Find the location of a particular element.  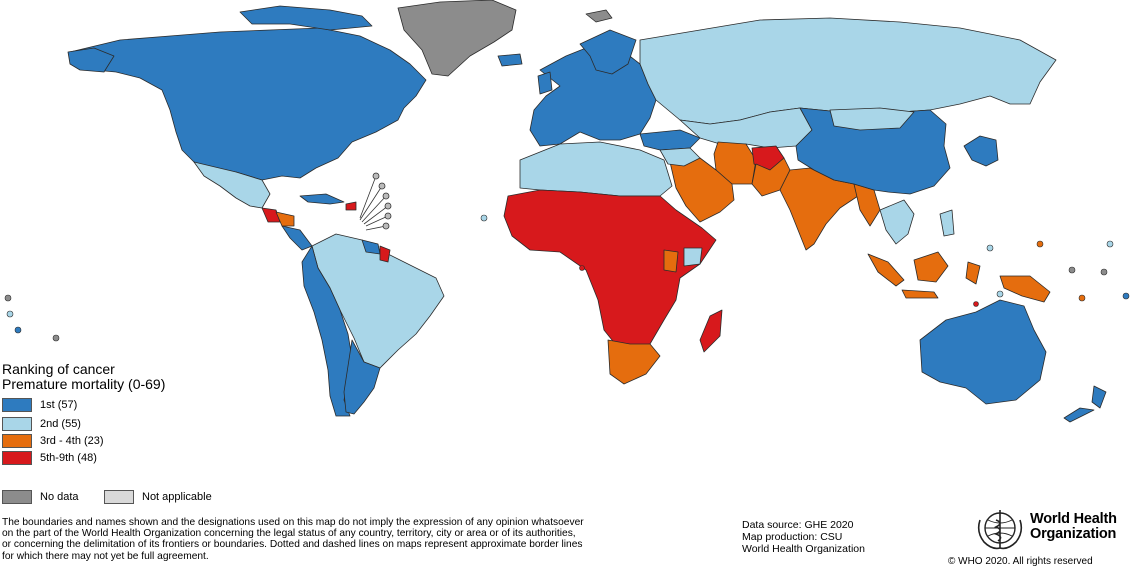

region-arabia is located at coordinates (702, 190).